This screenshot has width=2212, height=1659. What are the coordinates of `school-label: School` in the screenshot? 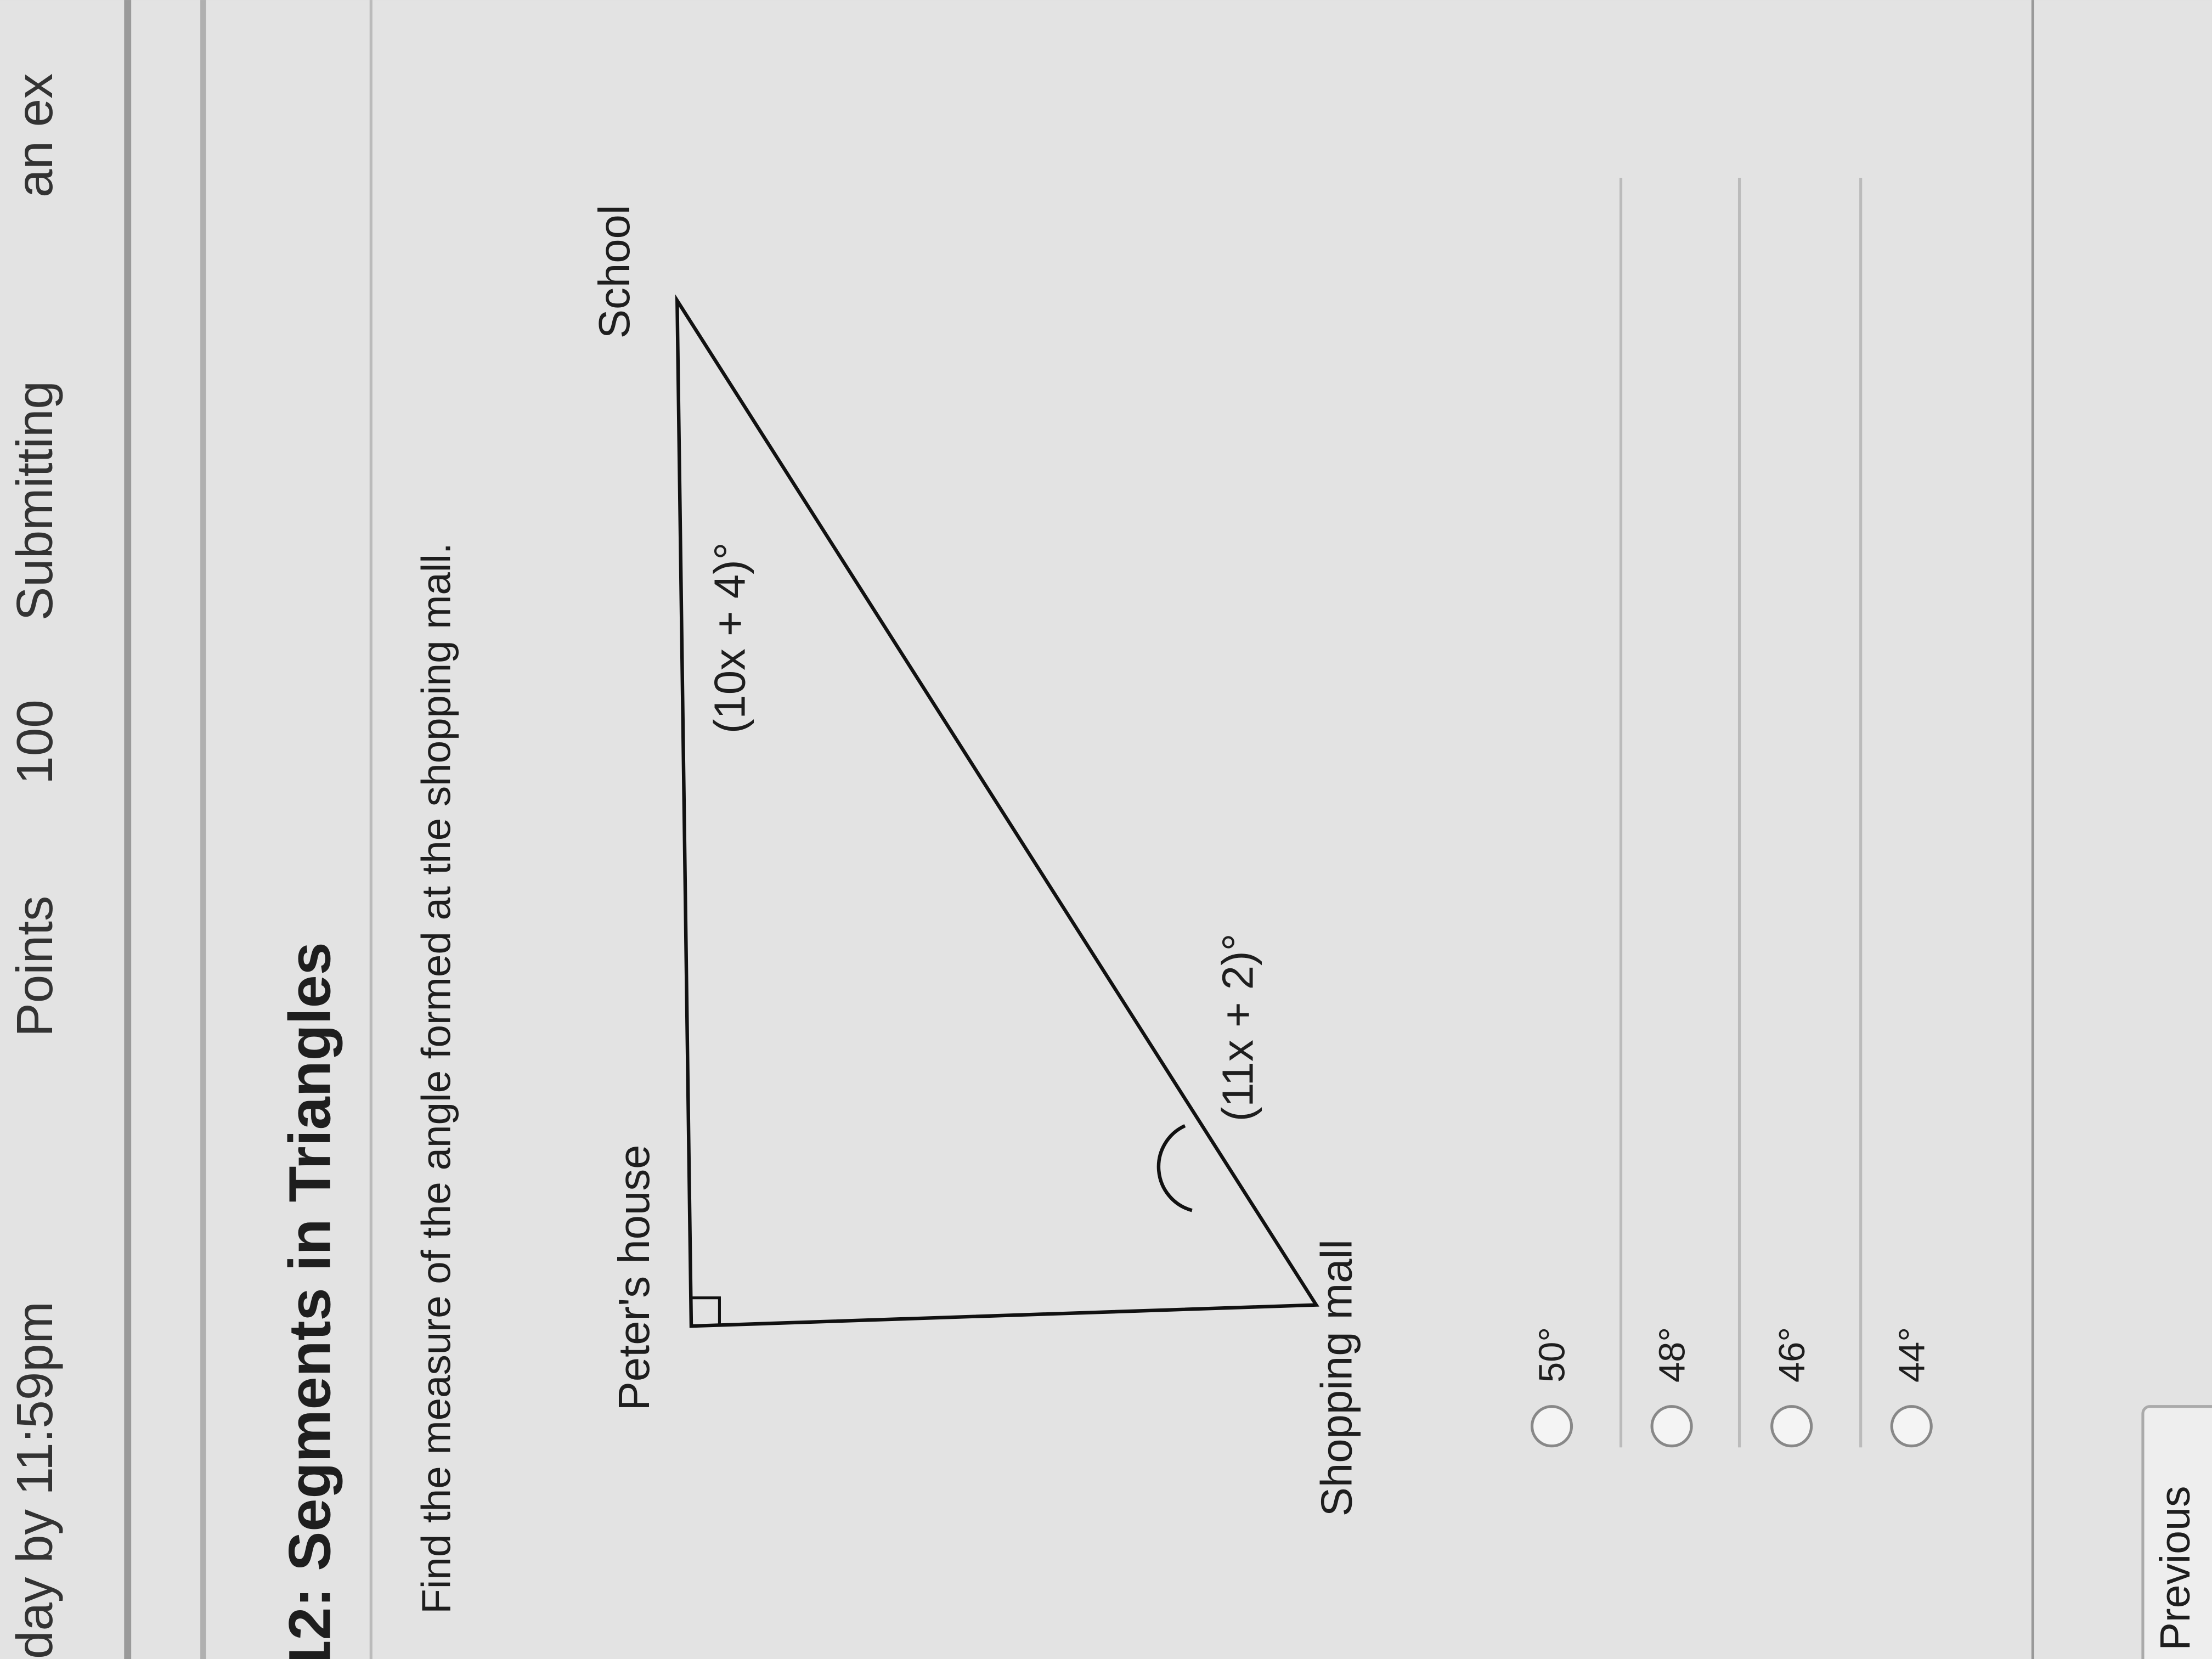 It's located at (614, 272).